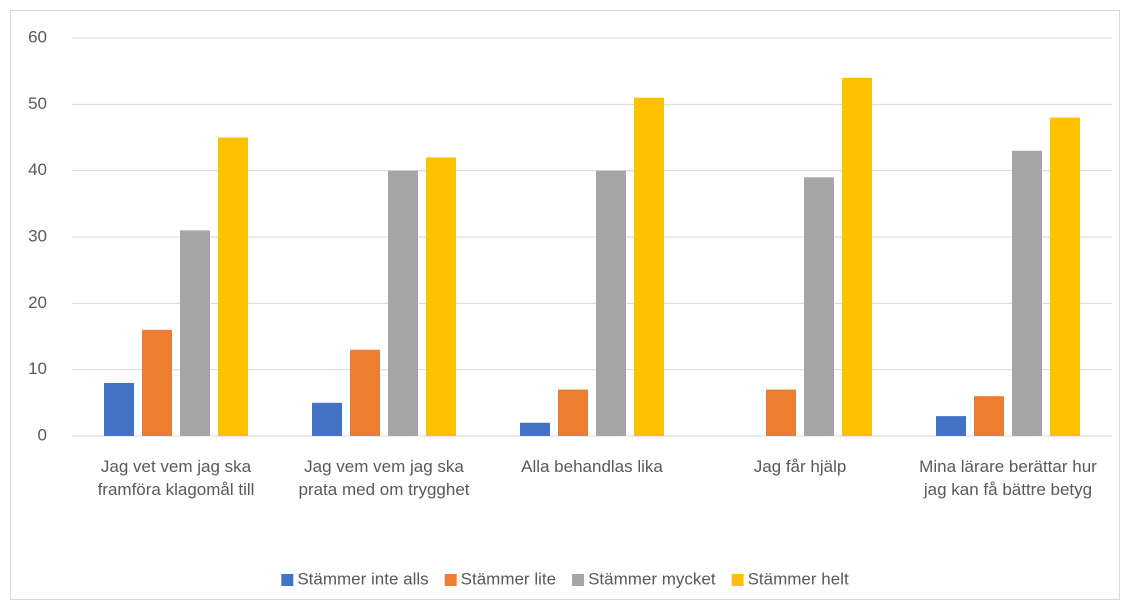  What do you see at coordinates (37, 368) in the screenshot?
I see `y-tick-label: 10` at bounding box center [37, 368].